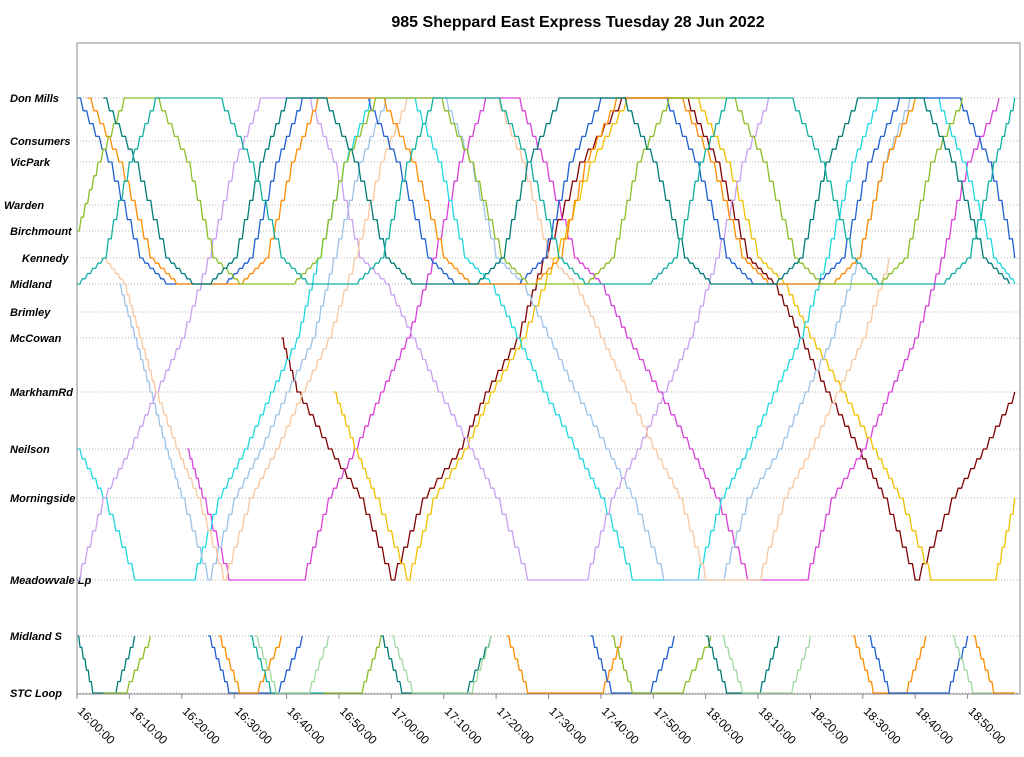  Describe the element at coordinates (567, 725) in the screenshot. I see `x-tick-label: 17:30:00` at that location.